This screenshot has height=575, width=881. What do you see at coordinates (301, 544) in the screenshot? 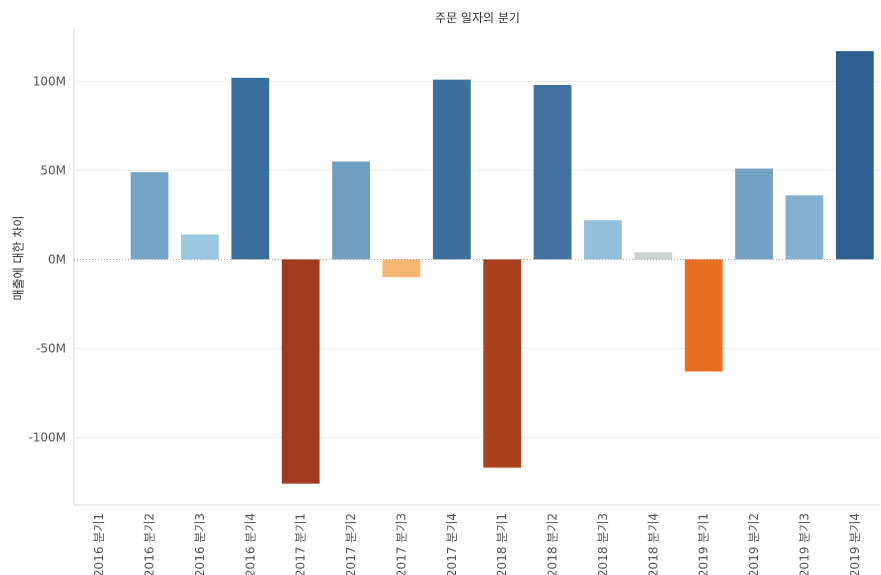
I see `x-tick-label: 2017 분기1` at bounding box center [301, 544].